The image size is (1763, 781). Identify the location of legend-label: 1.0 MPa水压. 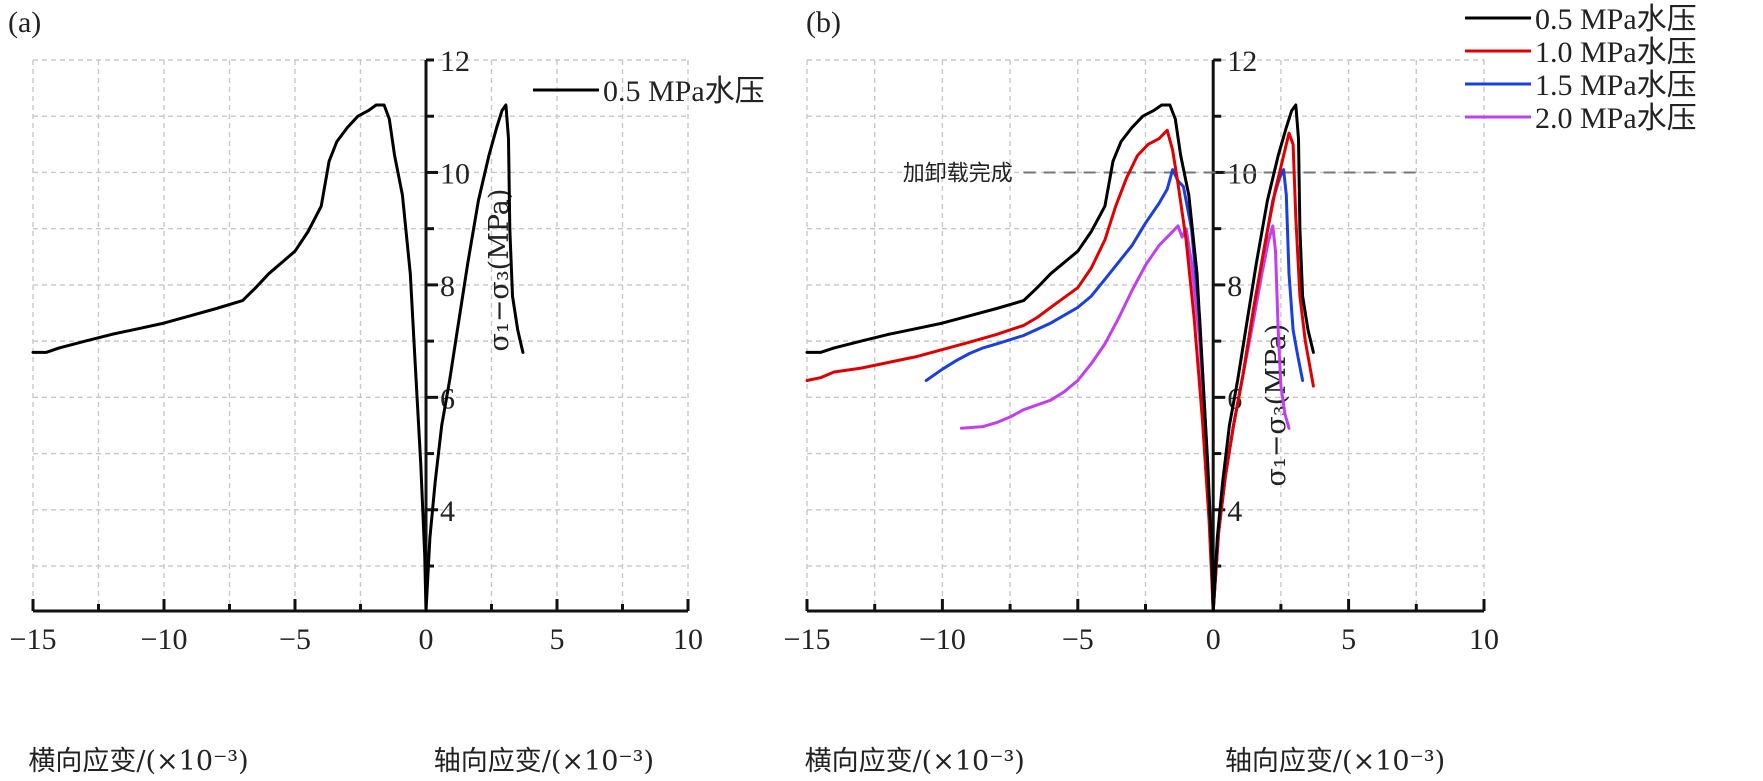
(1616, 52).